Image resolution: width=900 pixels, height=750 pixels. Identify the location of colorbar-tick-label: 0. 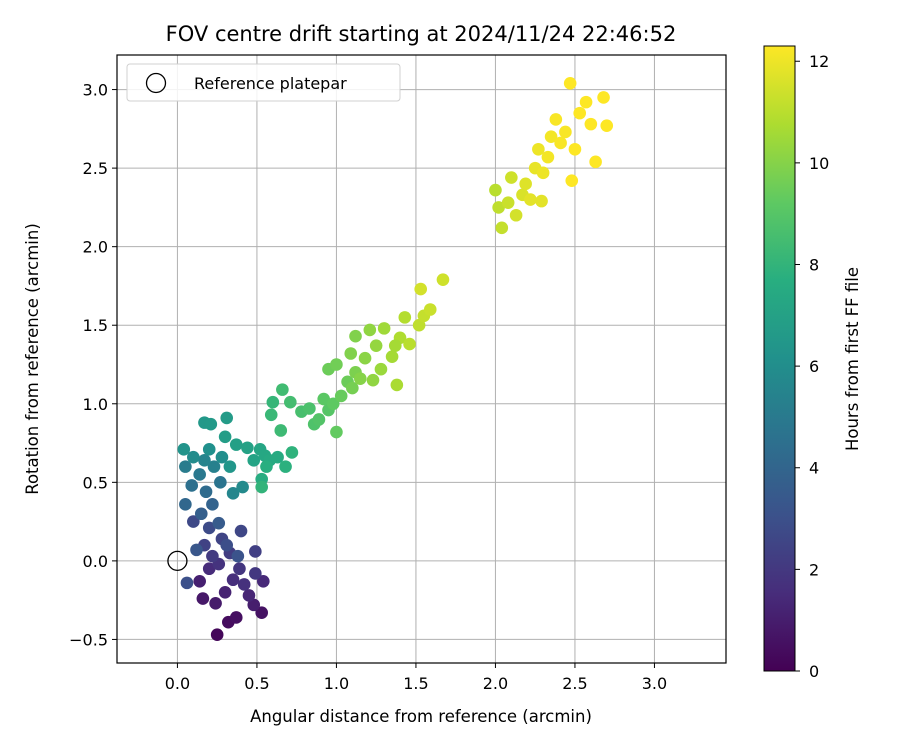
(814, 671).